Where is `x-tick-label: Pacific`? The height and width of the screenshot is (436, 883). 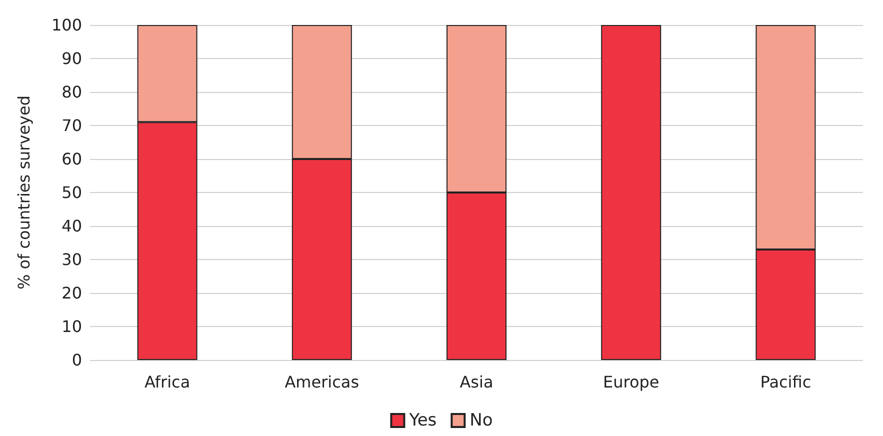 x-tick-label: Pacific is located at coordinates (786, 382).